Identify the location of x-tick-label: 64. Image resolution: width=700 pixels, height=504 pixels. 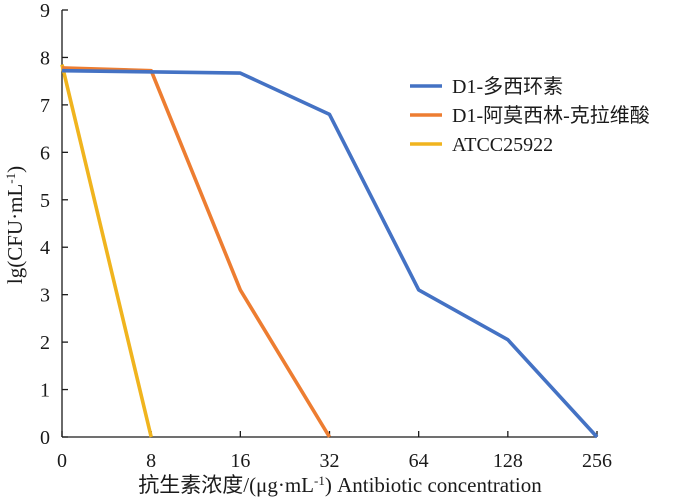
(419, 461).